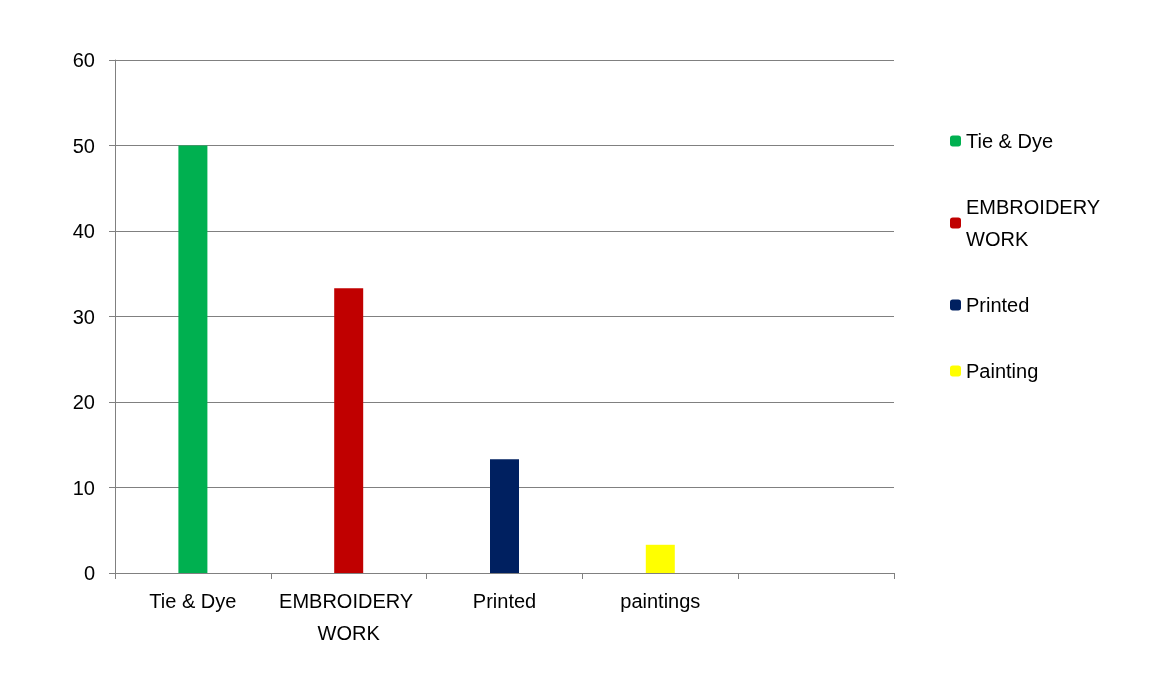 This screenshot has height=679, width=1149. Describe the element at coordinates (83, 145) in the screenshot. I see `y-tick-label: 50` at that location.